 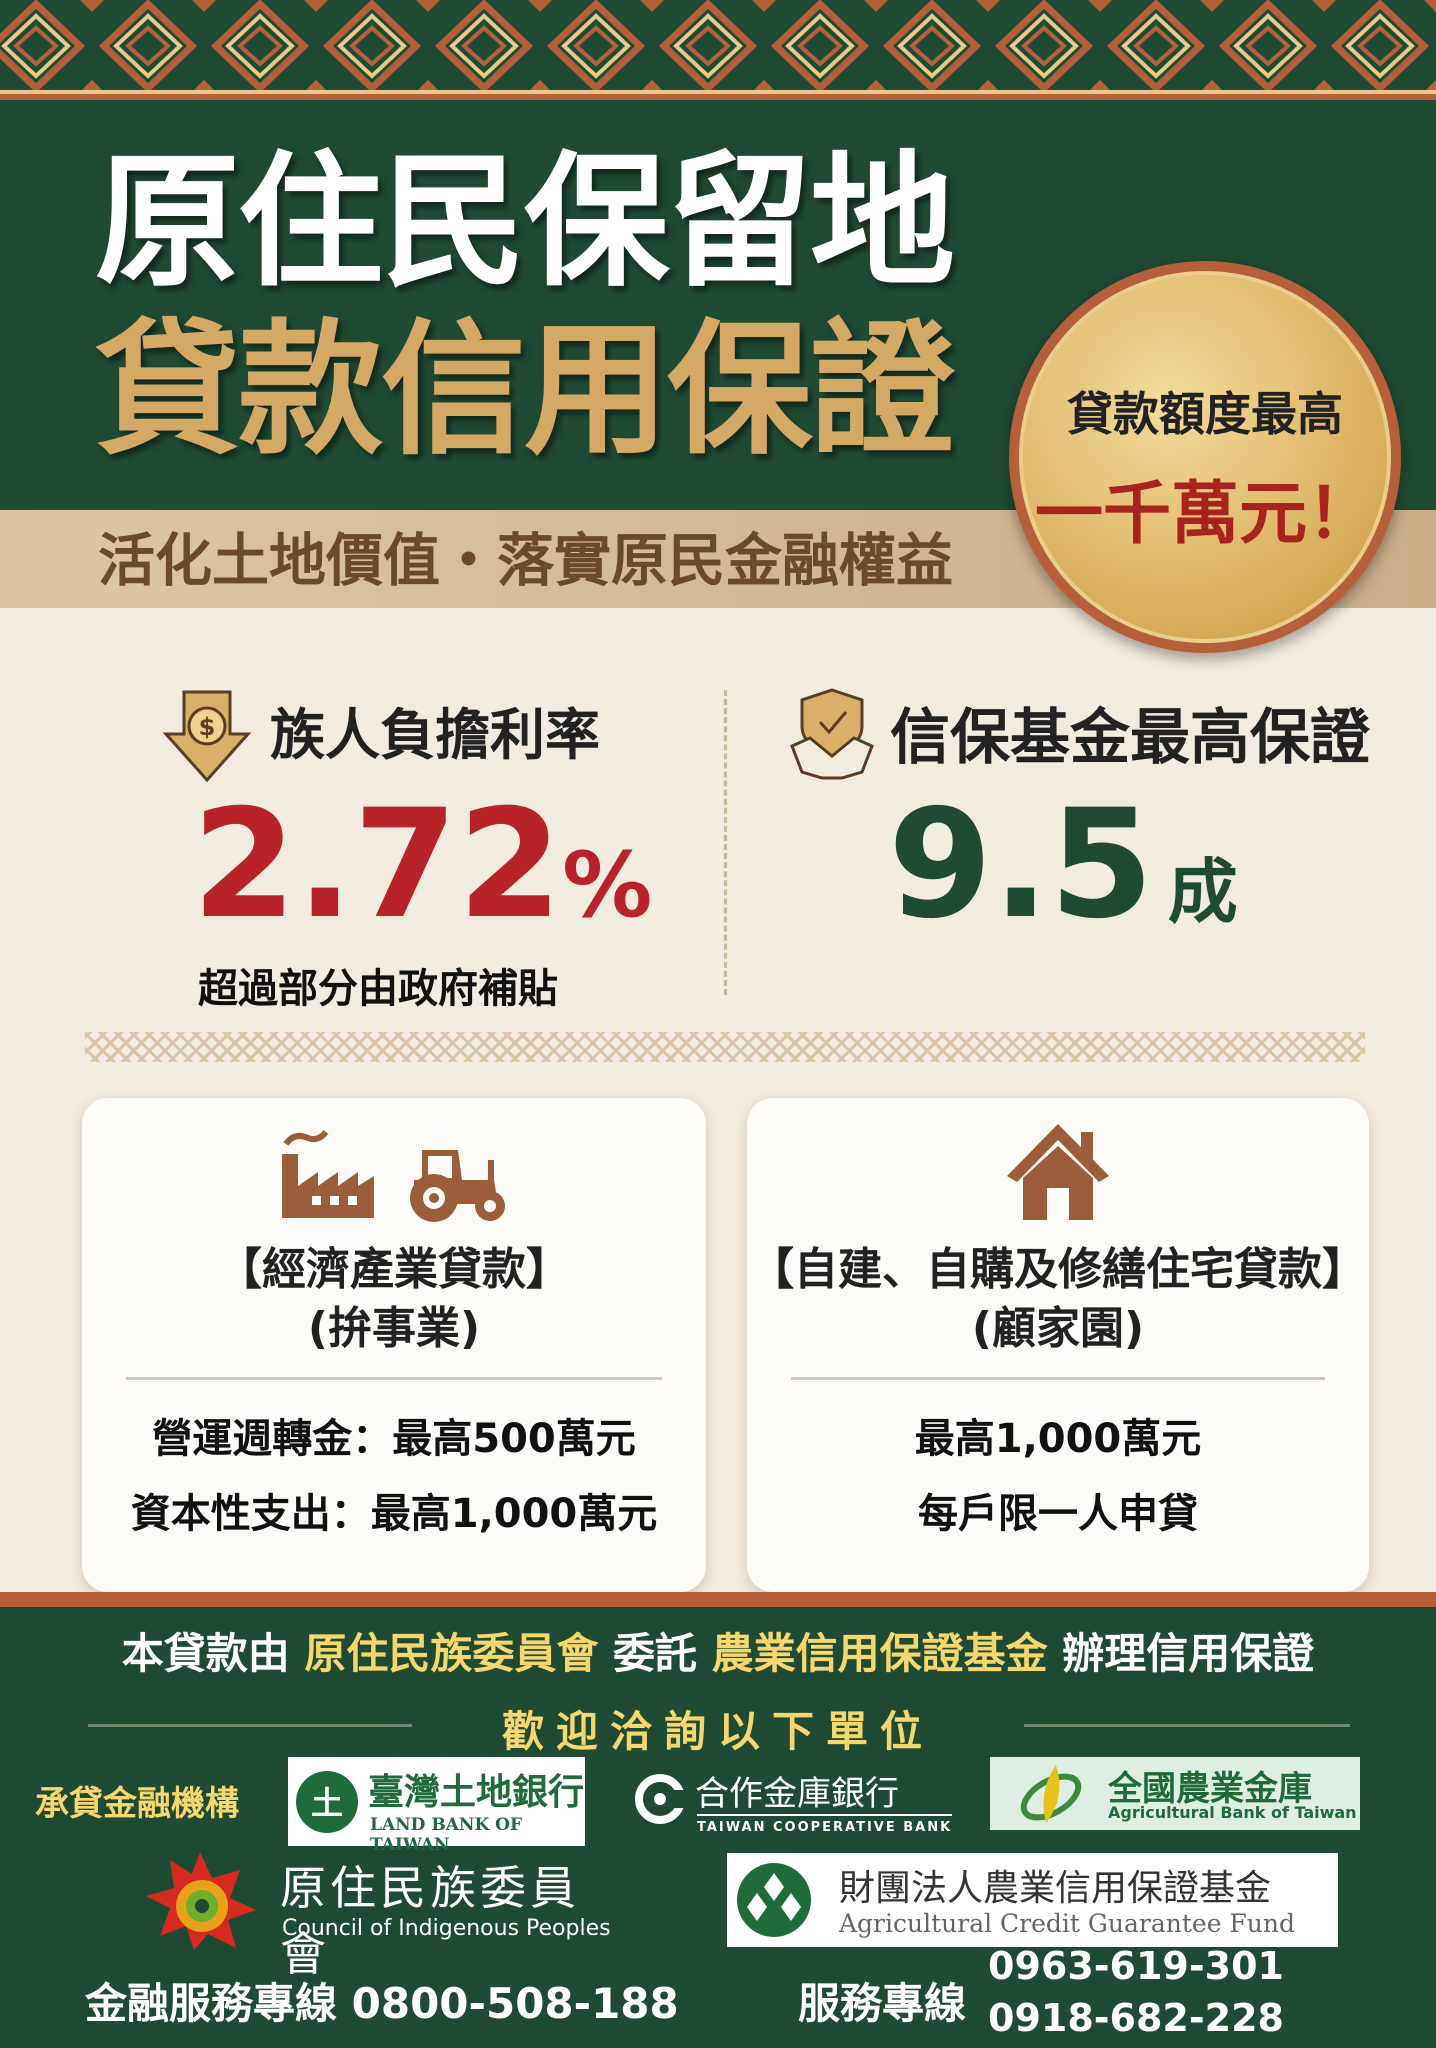 What do you see at coordinates (394, 1269) in the screenshot?
I see `card-title-main: 【經濟產業貸款】` at bounding box center [394, 1269].